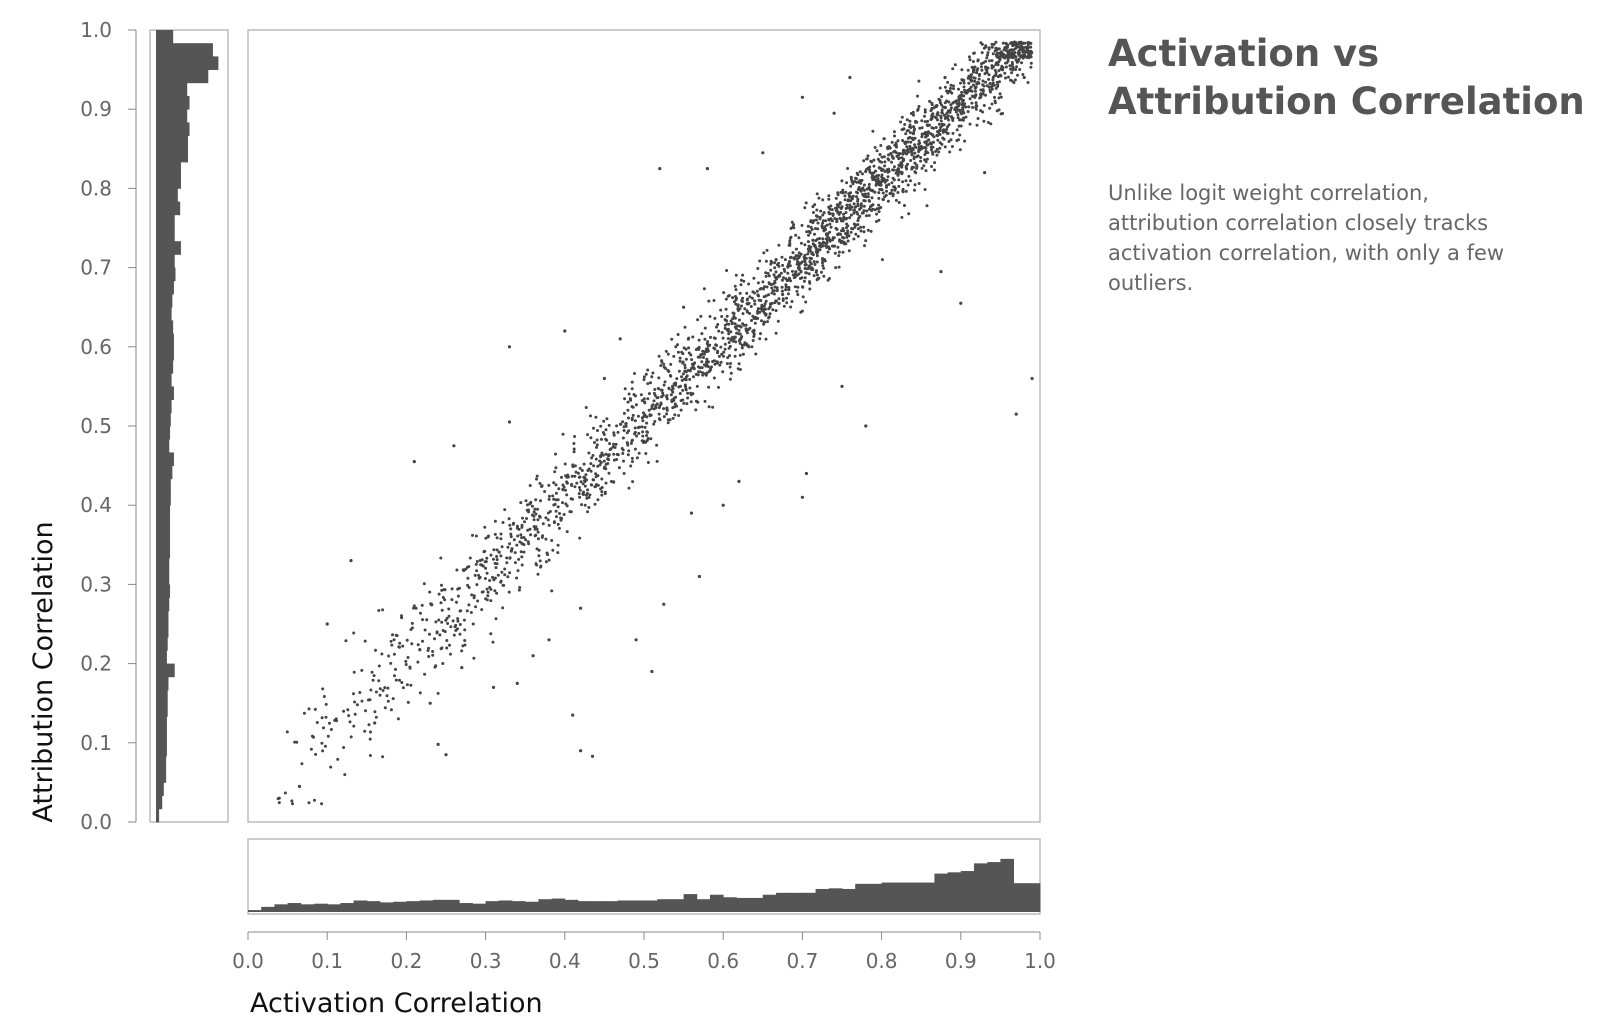 This screenshot has height=1032, width=1604. I want to click on x-tick-label: 0.0, so click(248, 961).